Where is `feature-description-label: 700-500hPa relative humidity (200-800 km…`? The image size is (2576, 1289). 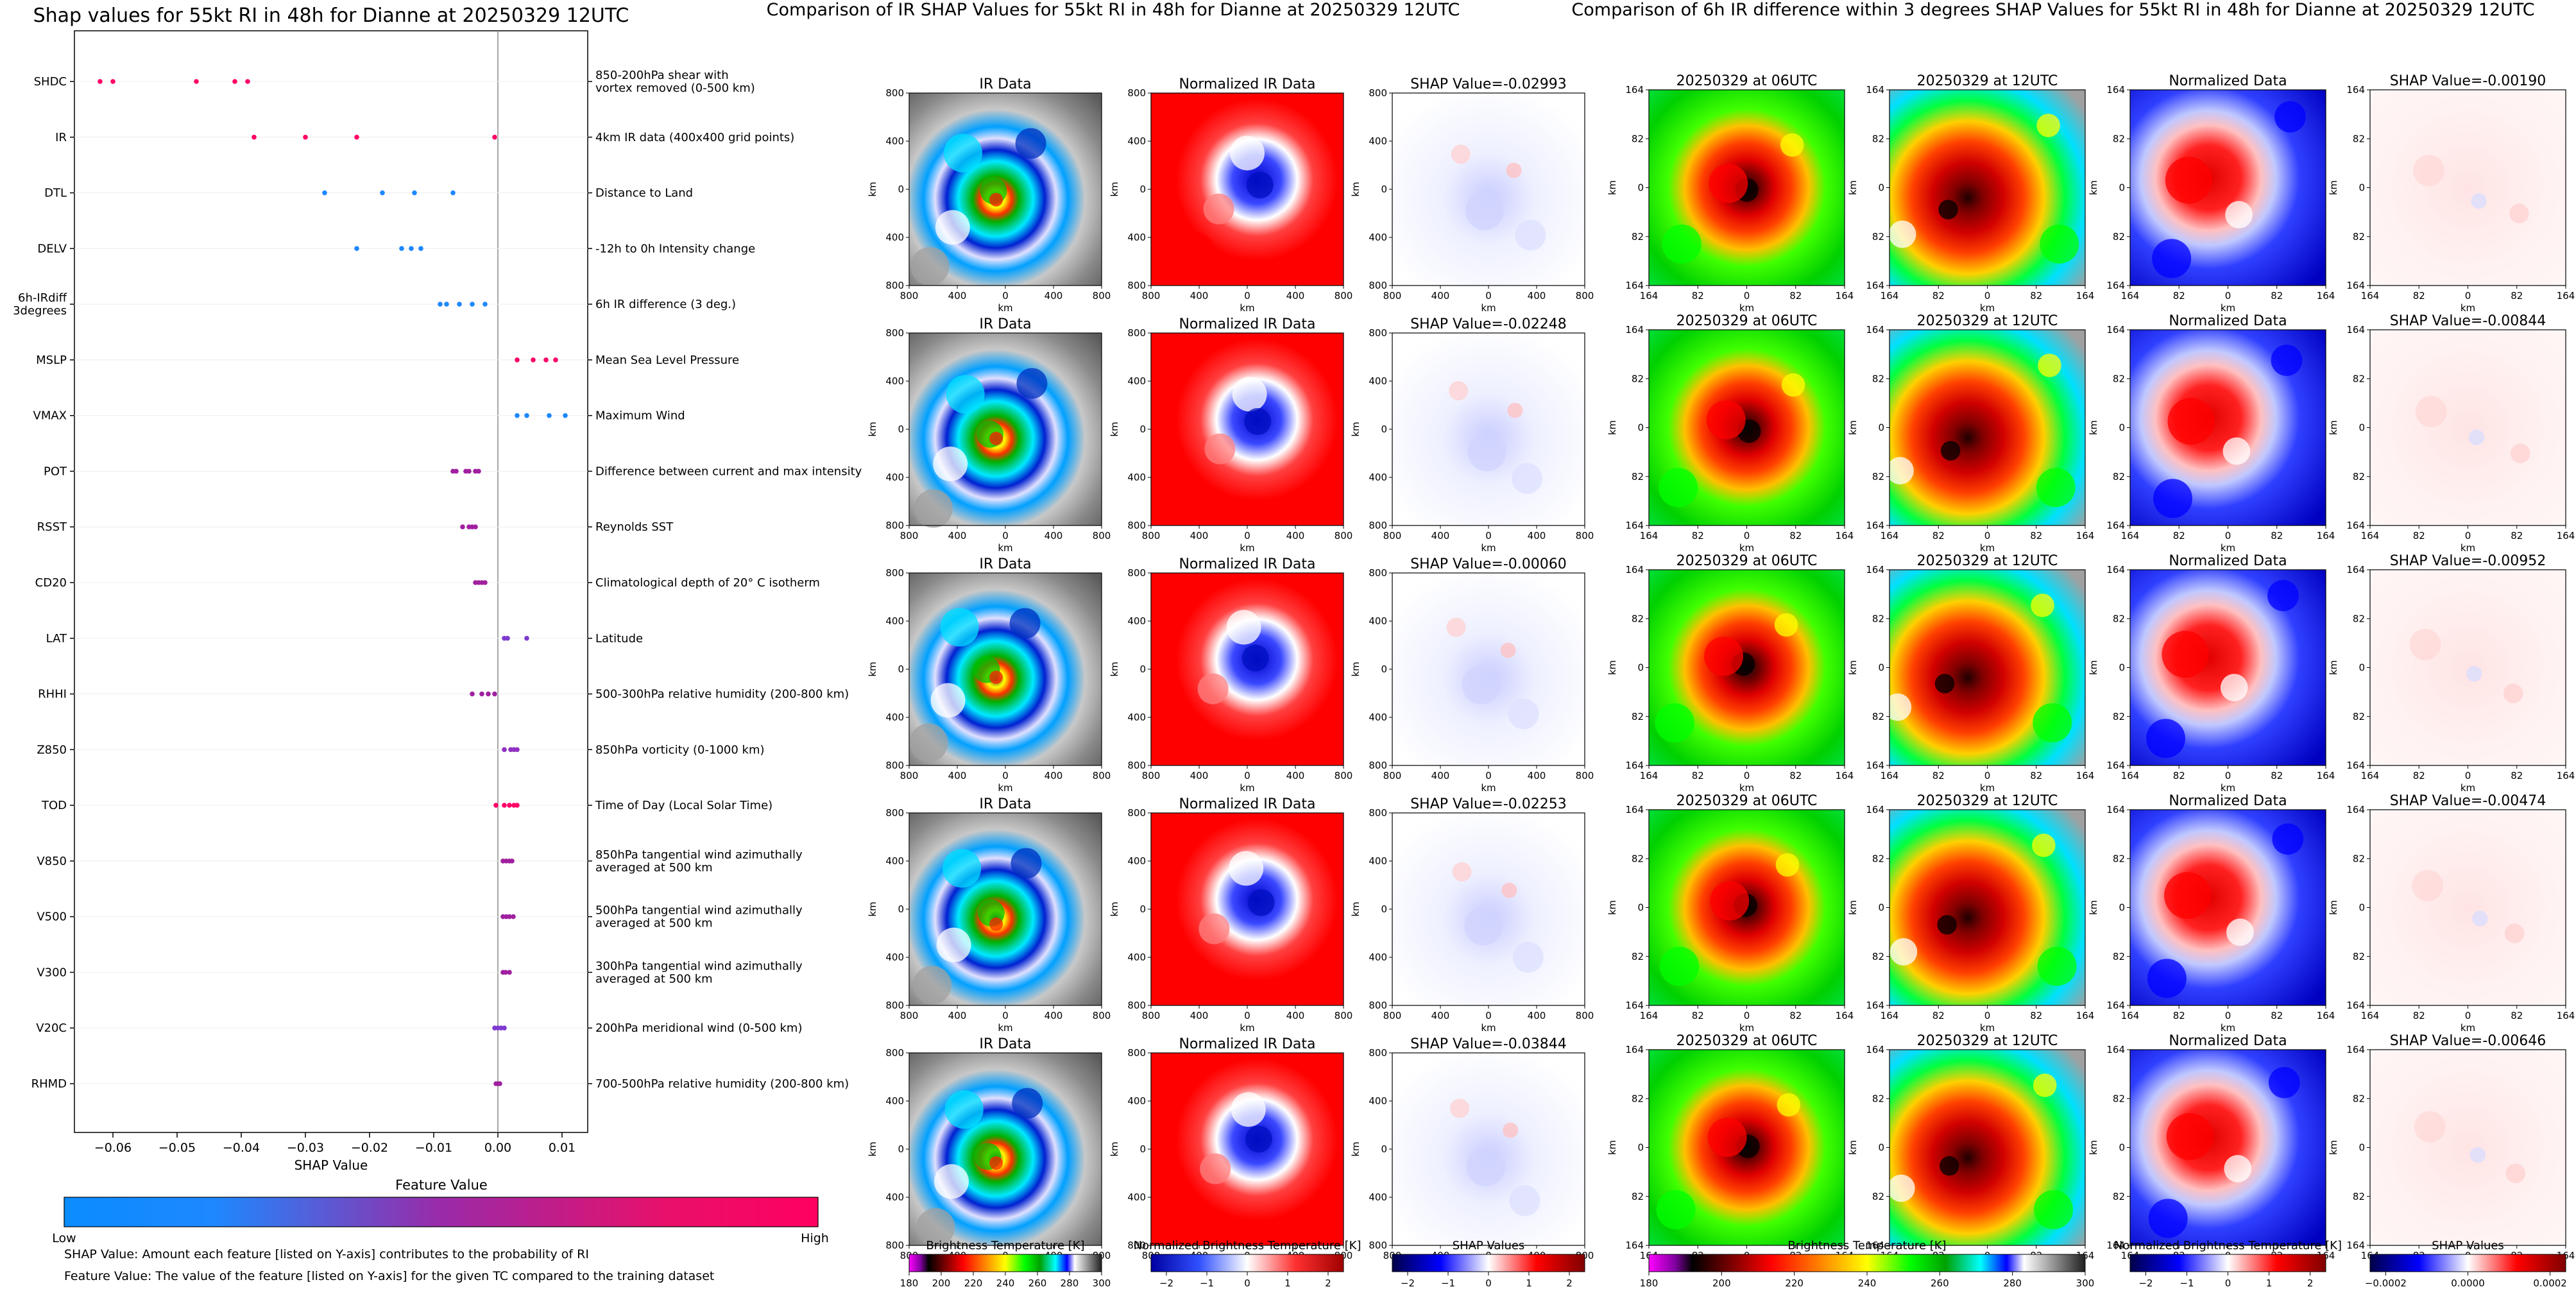 feature-description-label: 700-500hPa relative humidity (200-800 km… is located at coordinates (722, 1084).